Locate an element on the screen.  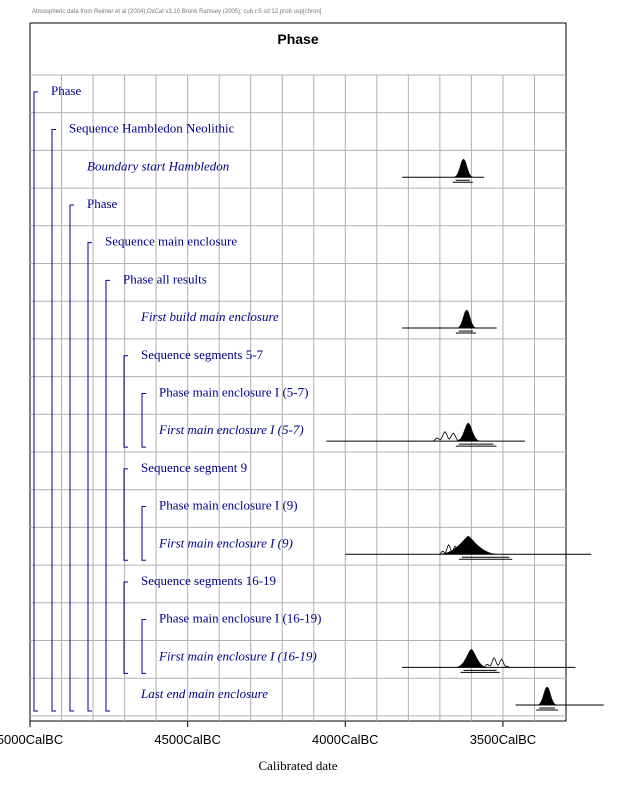
row-label: Phase main enclosure I (5-7) is located at coordinates (233, 391).